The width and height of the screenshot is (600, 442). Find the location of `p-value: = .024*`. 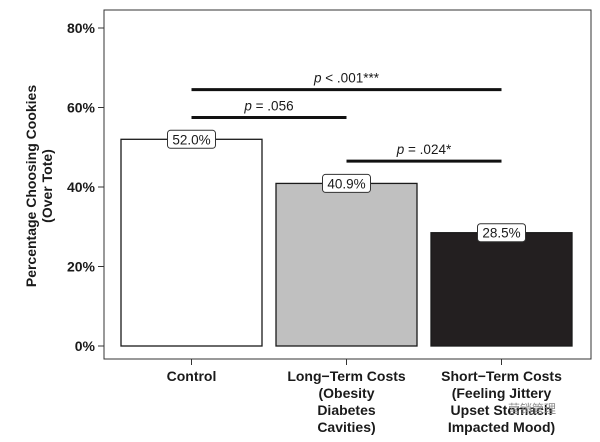

p-value: = .024* is located at coordinates (428, 149).